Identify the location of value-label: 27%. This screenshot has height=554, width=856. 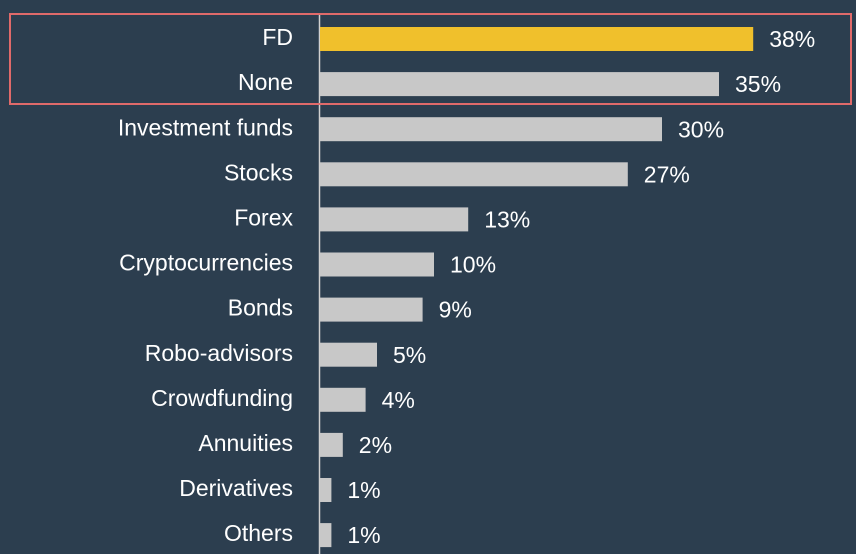
(667, 174).